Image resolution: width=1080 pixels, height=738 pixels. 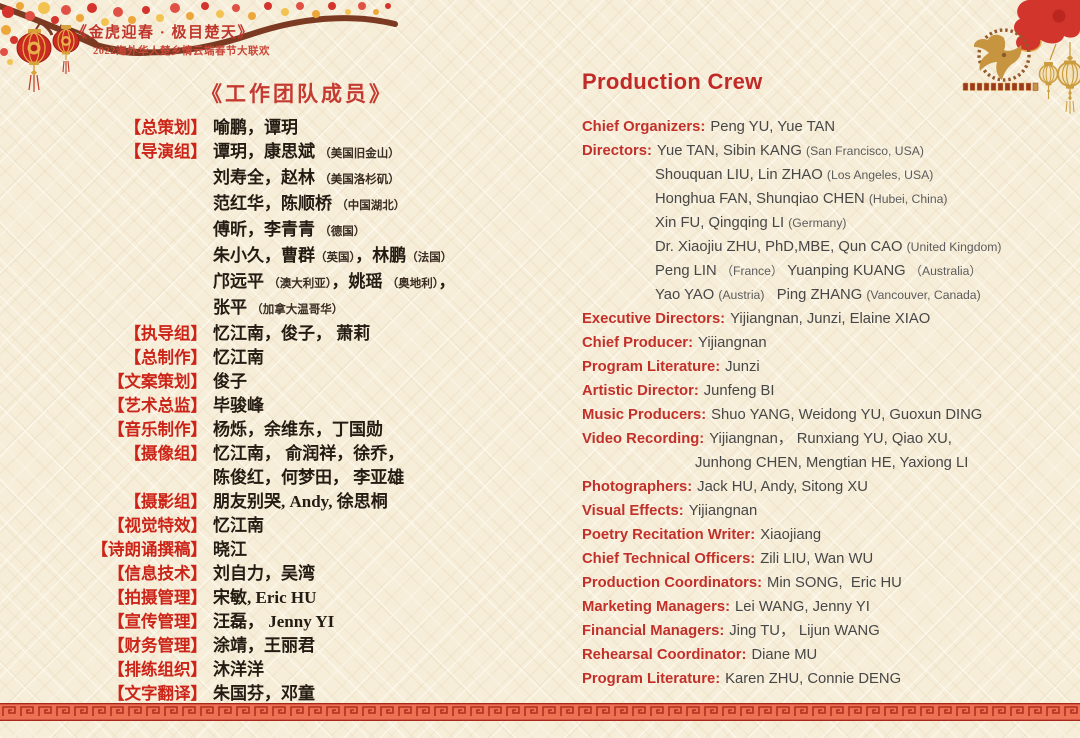 What do you see at coordinates (157, 573) in the screenshot?
I see `credit-role-label: 【信息技术】` at bounding box center [157, 573].